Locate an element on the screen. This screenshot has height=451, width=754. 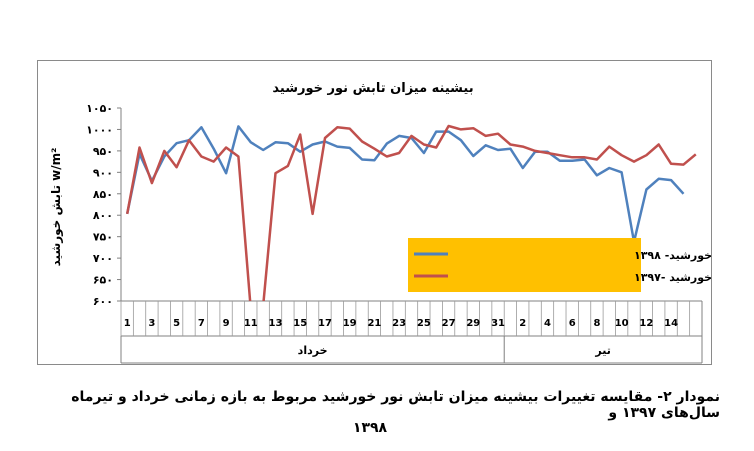
x-tick-label: 5 is located at coordinates (176, 323).